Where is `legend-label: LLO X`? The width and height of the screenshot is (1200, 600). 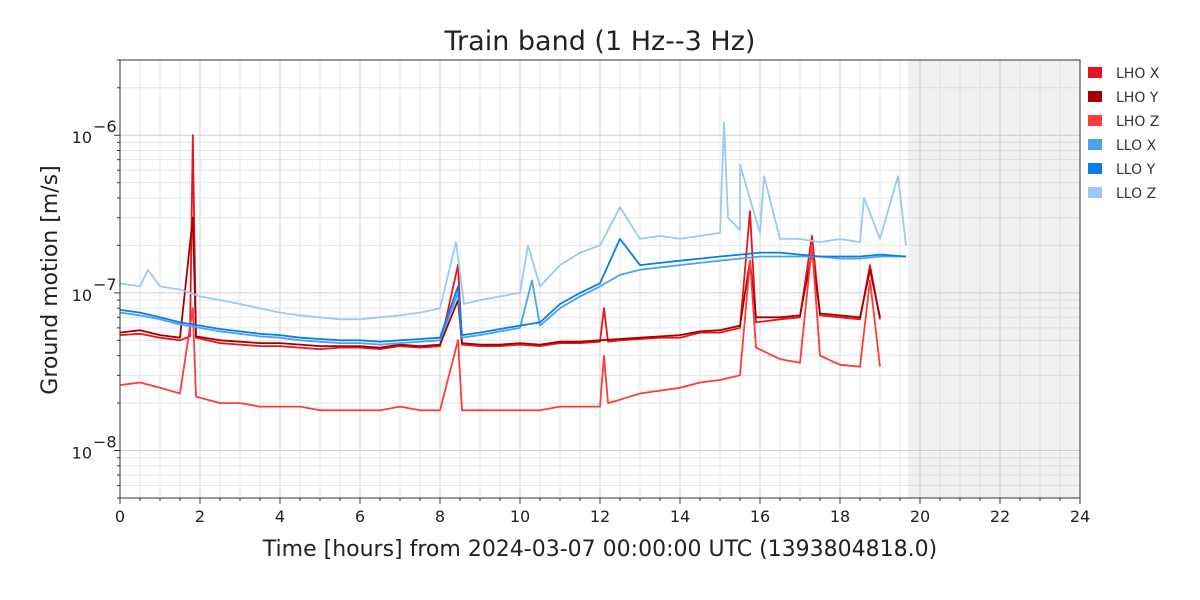 legend-label: LLO X is located at coordinates (1136, 146).